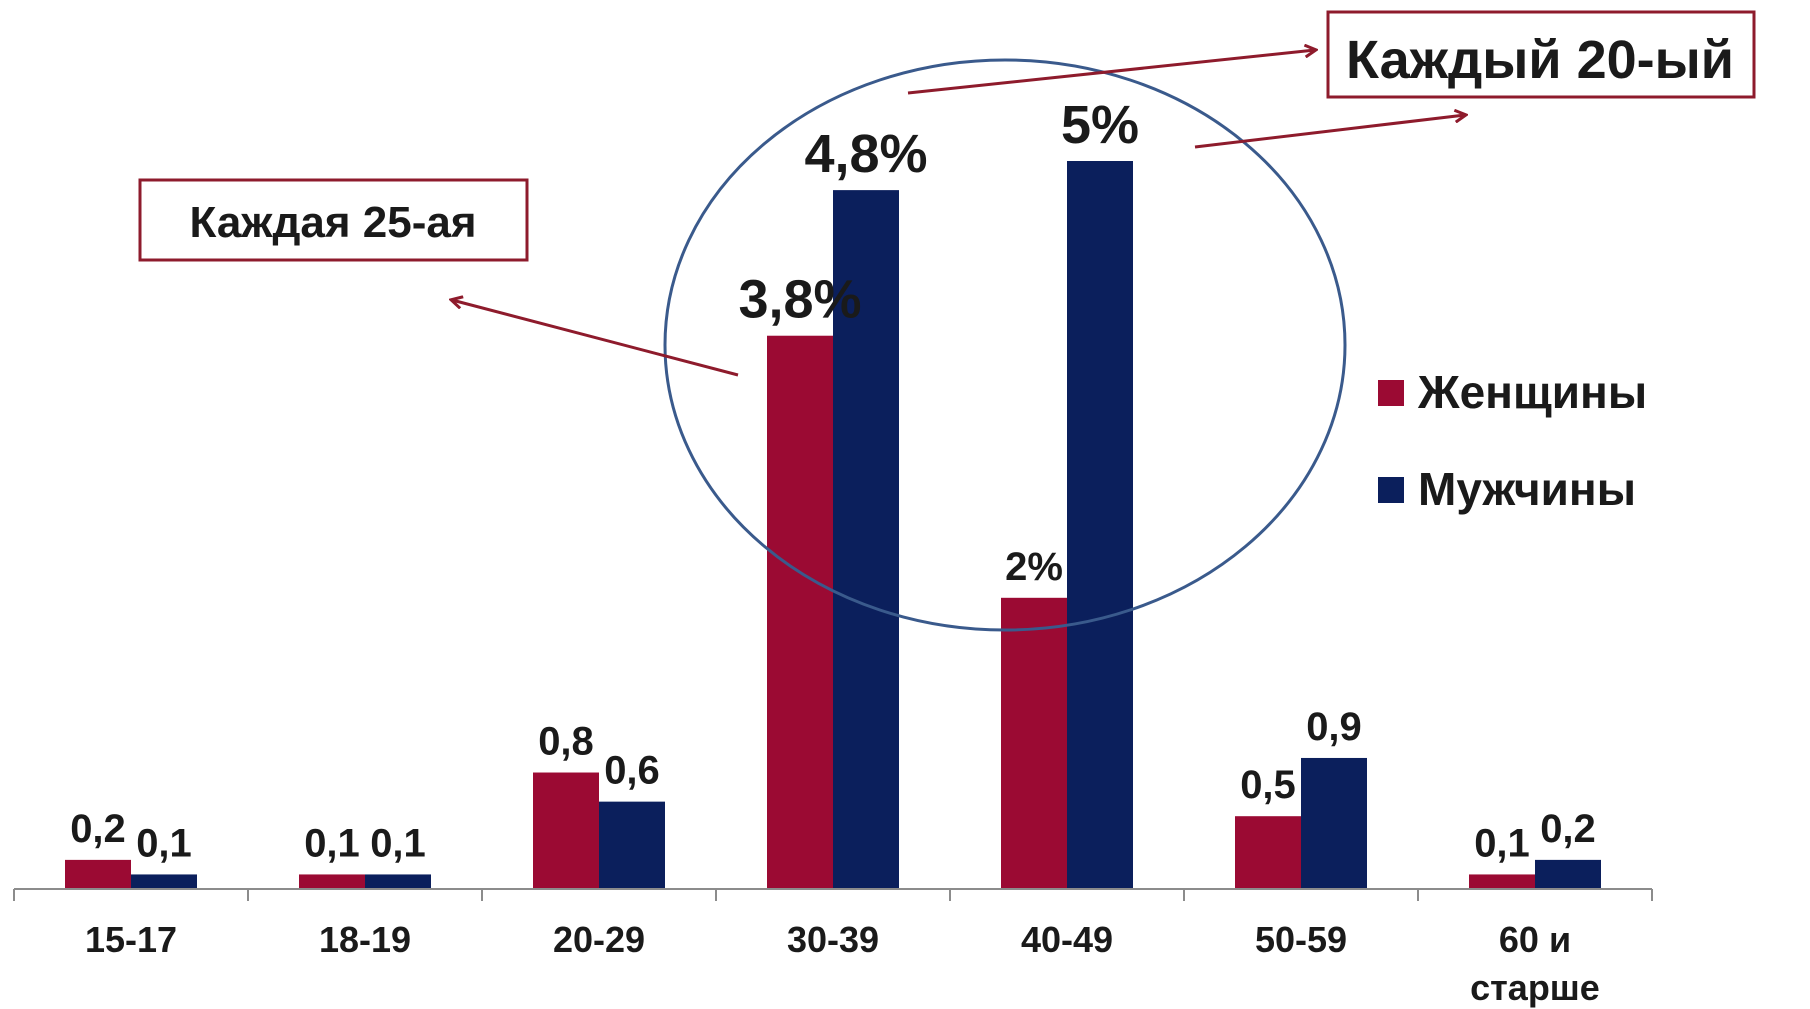 The height and width of the screenshot is (1009, 1810). What do you see at coordinates (1301, 939) in the screenshot?
I see `x-tick-label: 50-59` at bounding box center [1301, 939].